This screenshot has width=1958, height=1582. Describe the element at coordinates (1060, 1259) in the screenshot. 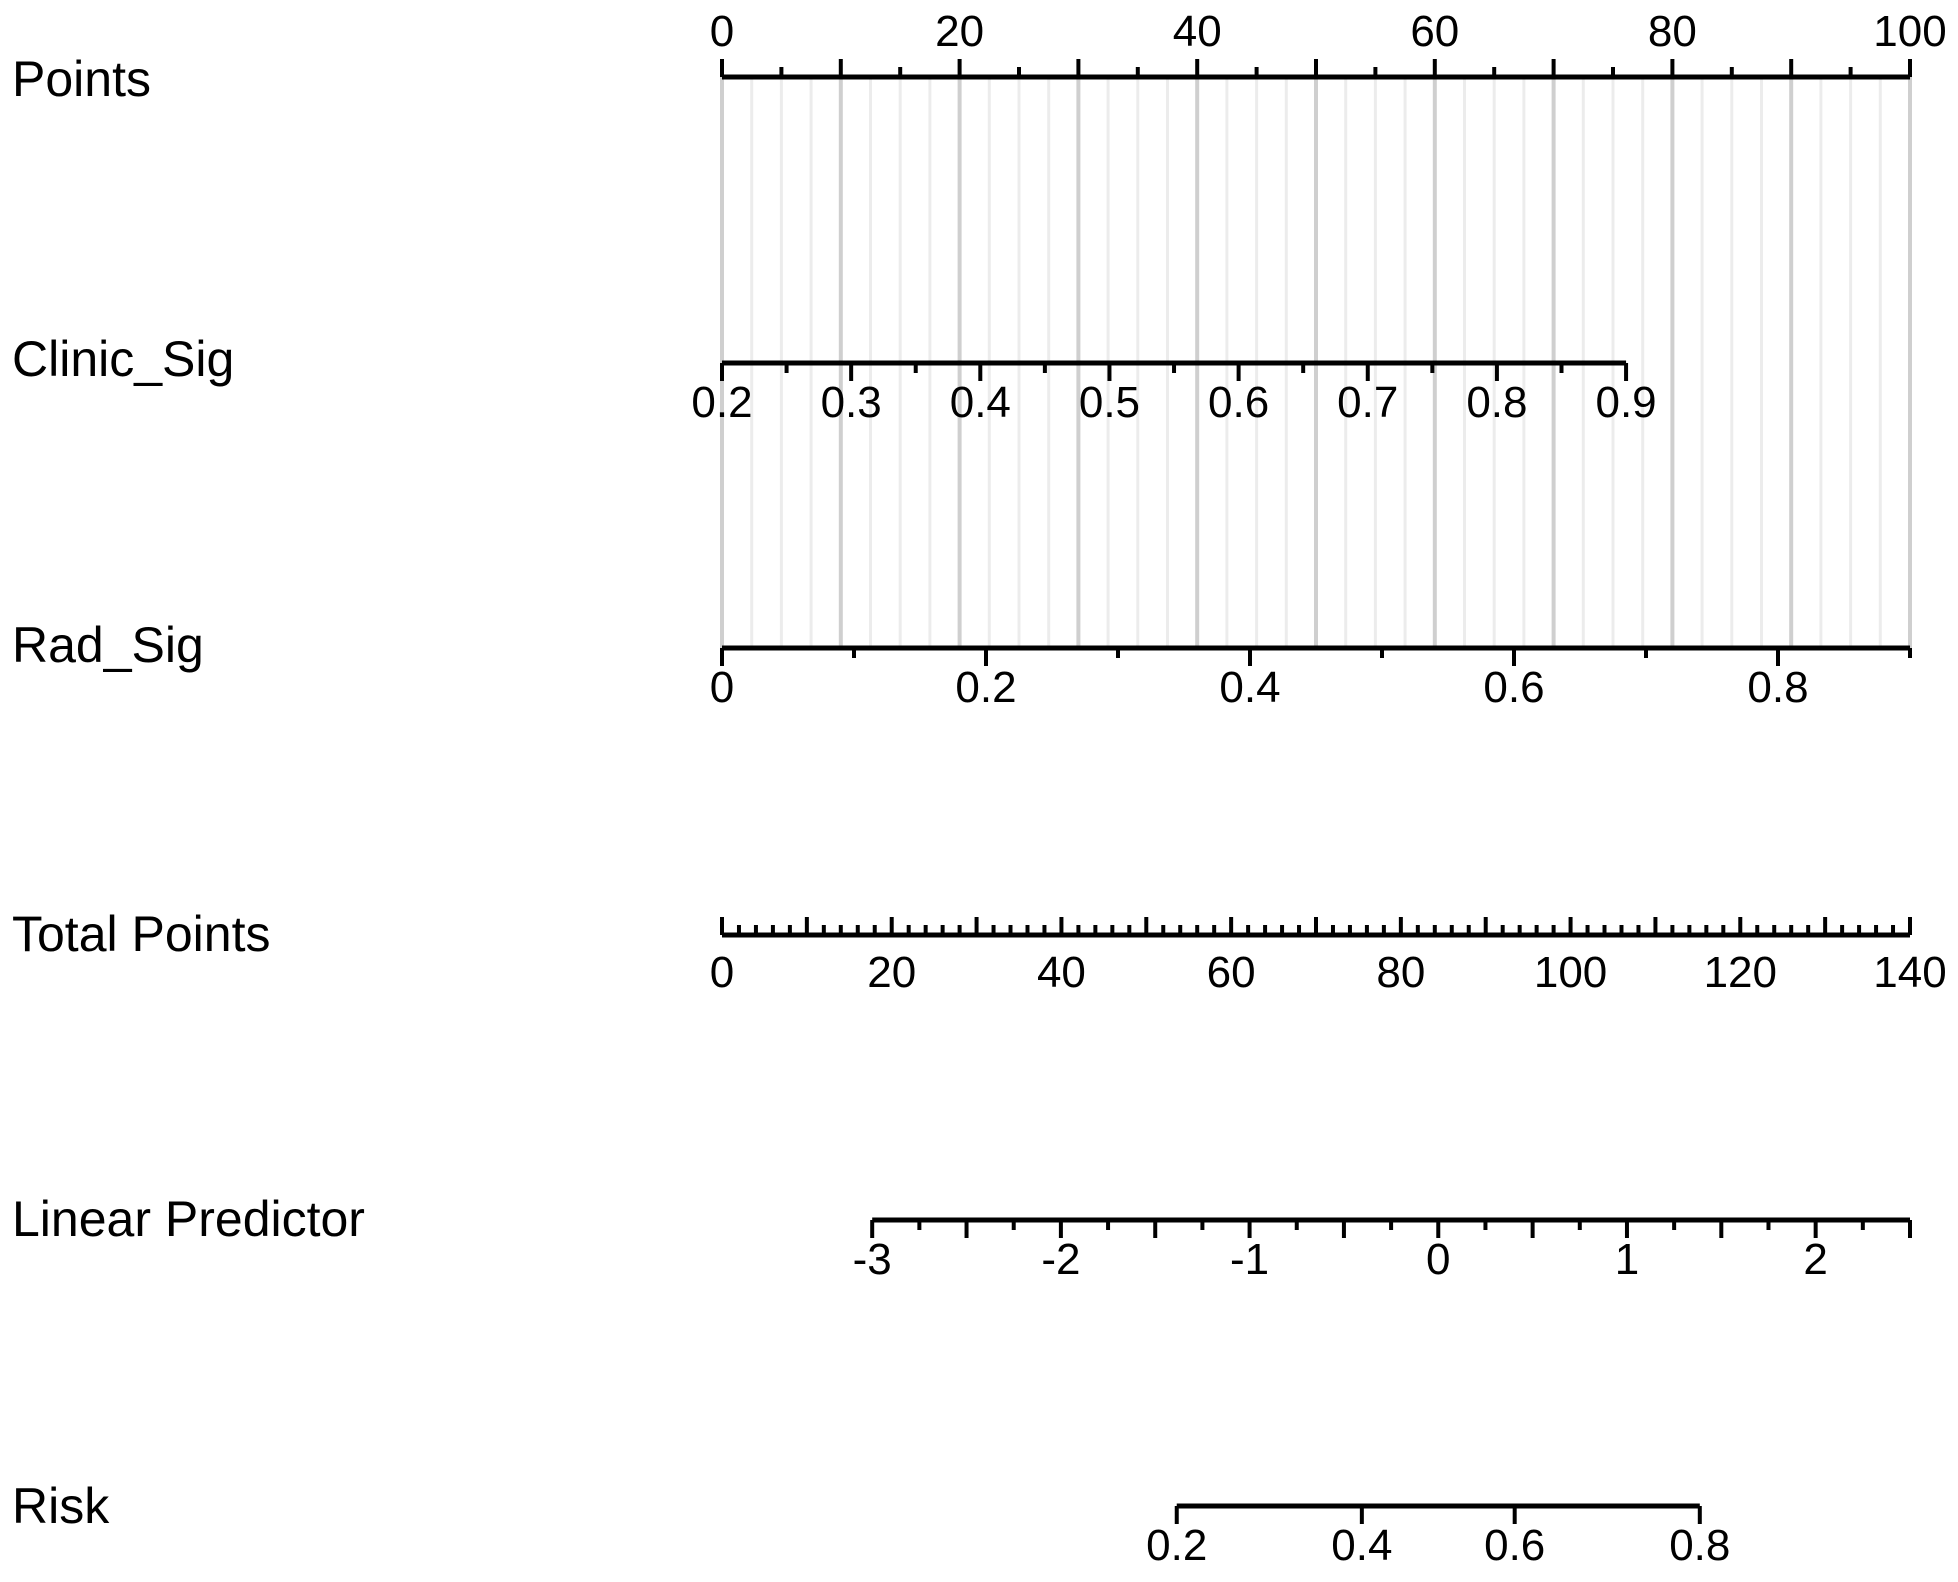

I see `tick-label: -2` at that location.